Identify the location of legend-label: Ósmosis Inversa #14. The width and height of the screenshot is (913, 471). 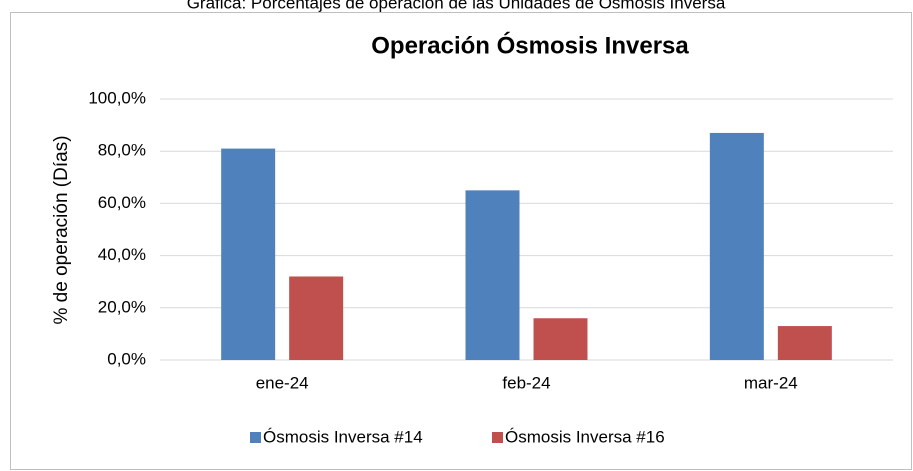
(343, 436).